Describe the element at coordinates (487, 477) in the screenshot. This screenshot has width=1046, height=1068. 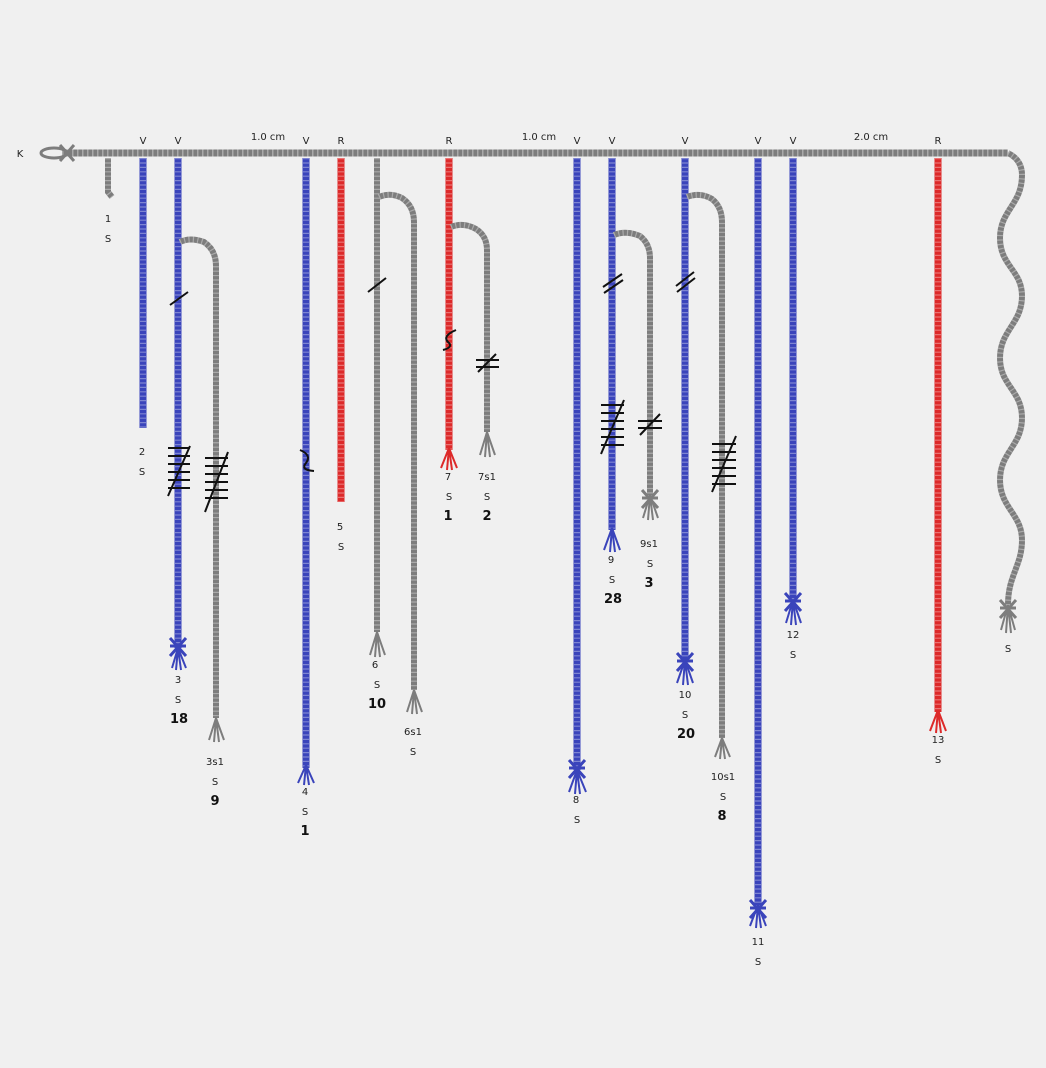
I see `cord-number: 7s1` at that location.